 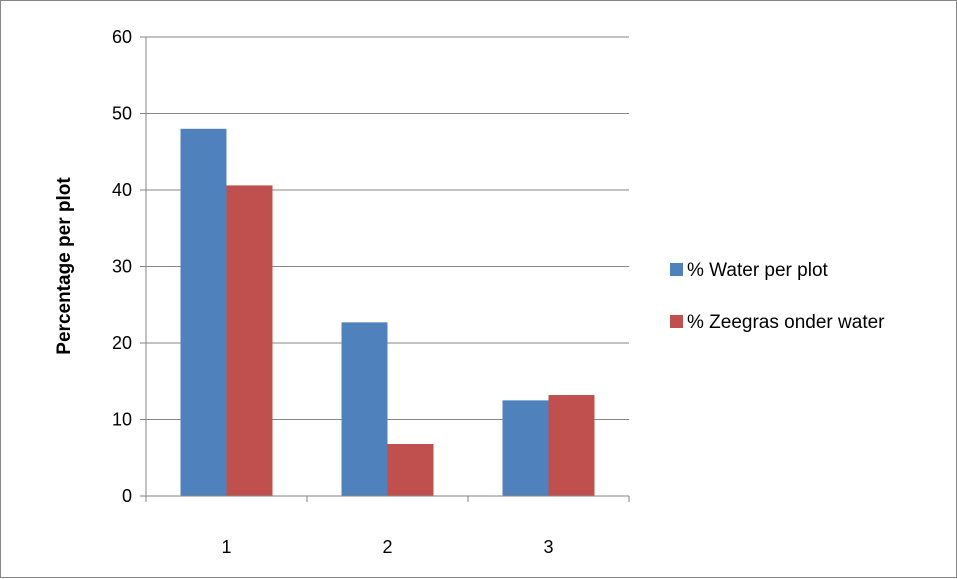 I want to click on legend: % Water per plot % Zeegras onder water, so click(x=777, y=296).